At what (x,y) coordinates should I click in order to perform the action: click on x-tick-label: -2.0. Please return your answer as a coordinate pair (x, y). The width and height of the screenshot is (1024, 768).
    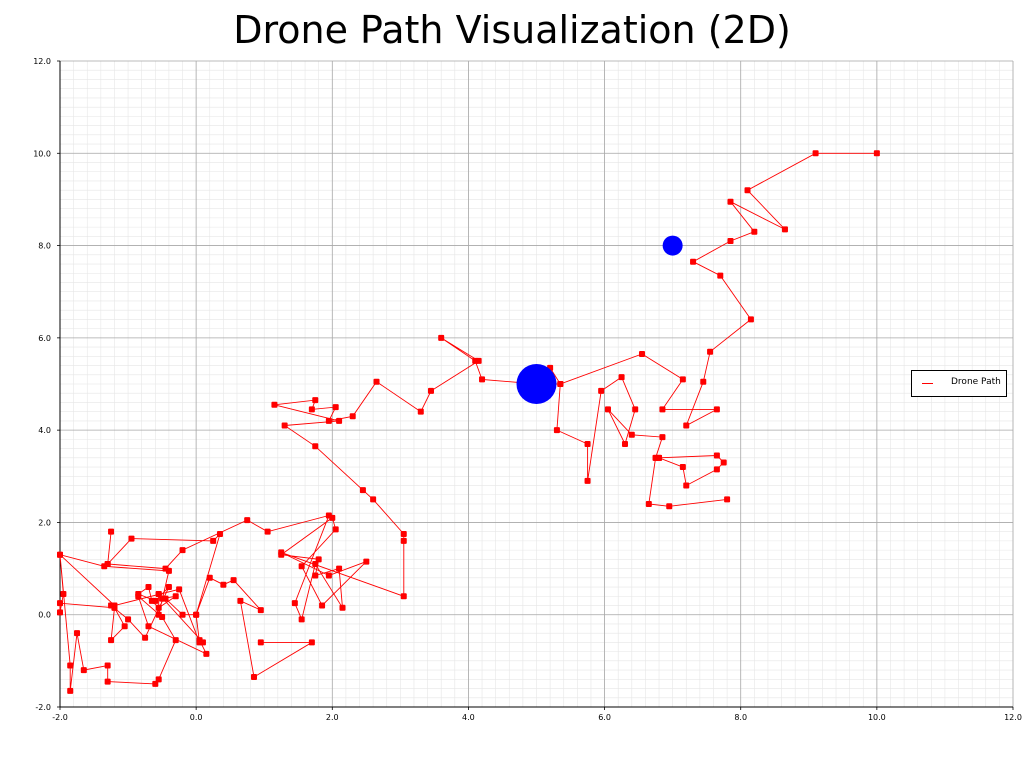
    Looking at the image, I should click on (60, 717).